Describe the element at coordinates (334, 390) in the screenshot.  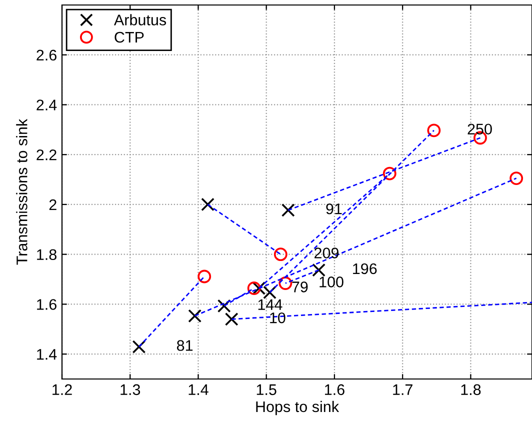
I see `x-tick-label: 1.6` at that location.